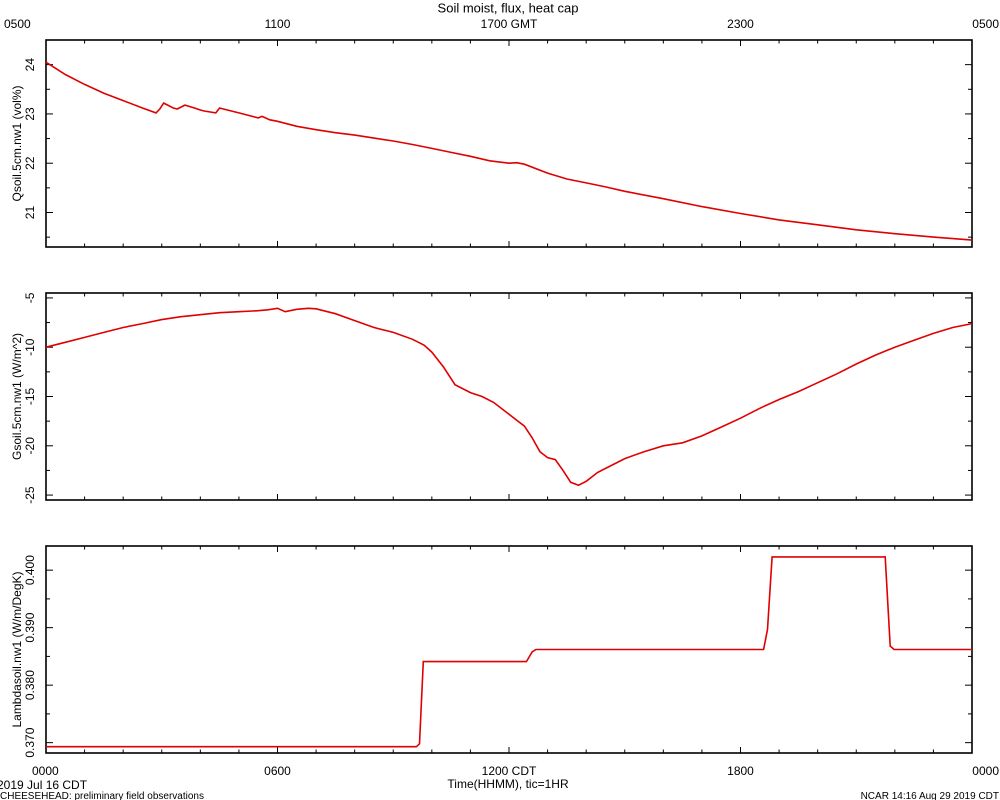 The height and width of the screenshot is (800, 1000). I want to click on top-tick-label: 2300, so click(740, 24).